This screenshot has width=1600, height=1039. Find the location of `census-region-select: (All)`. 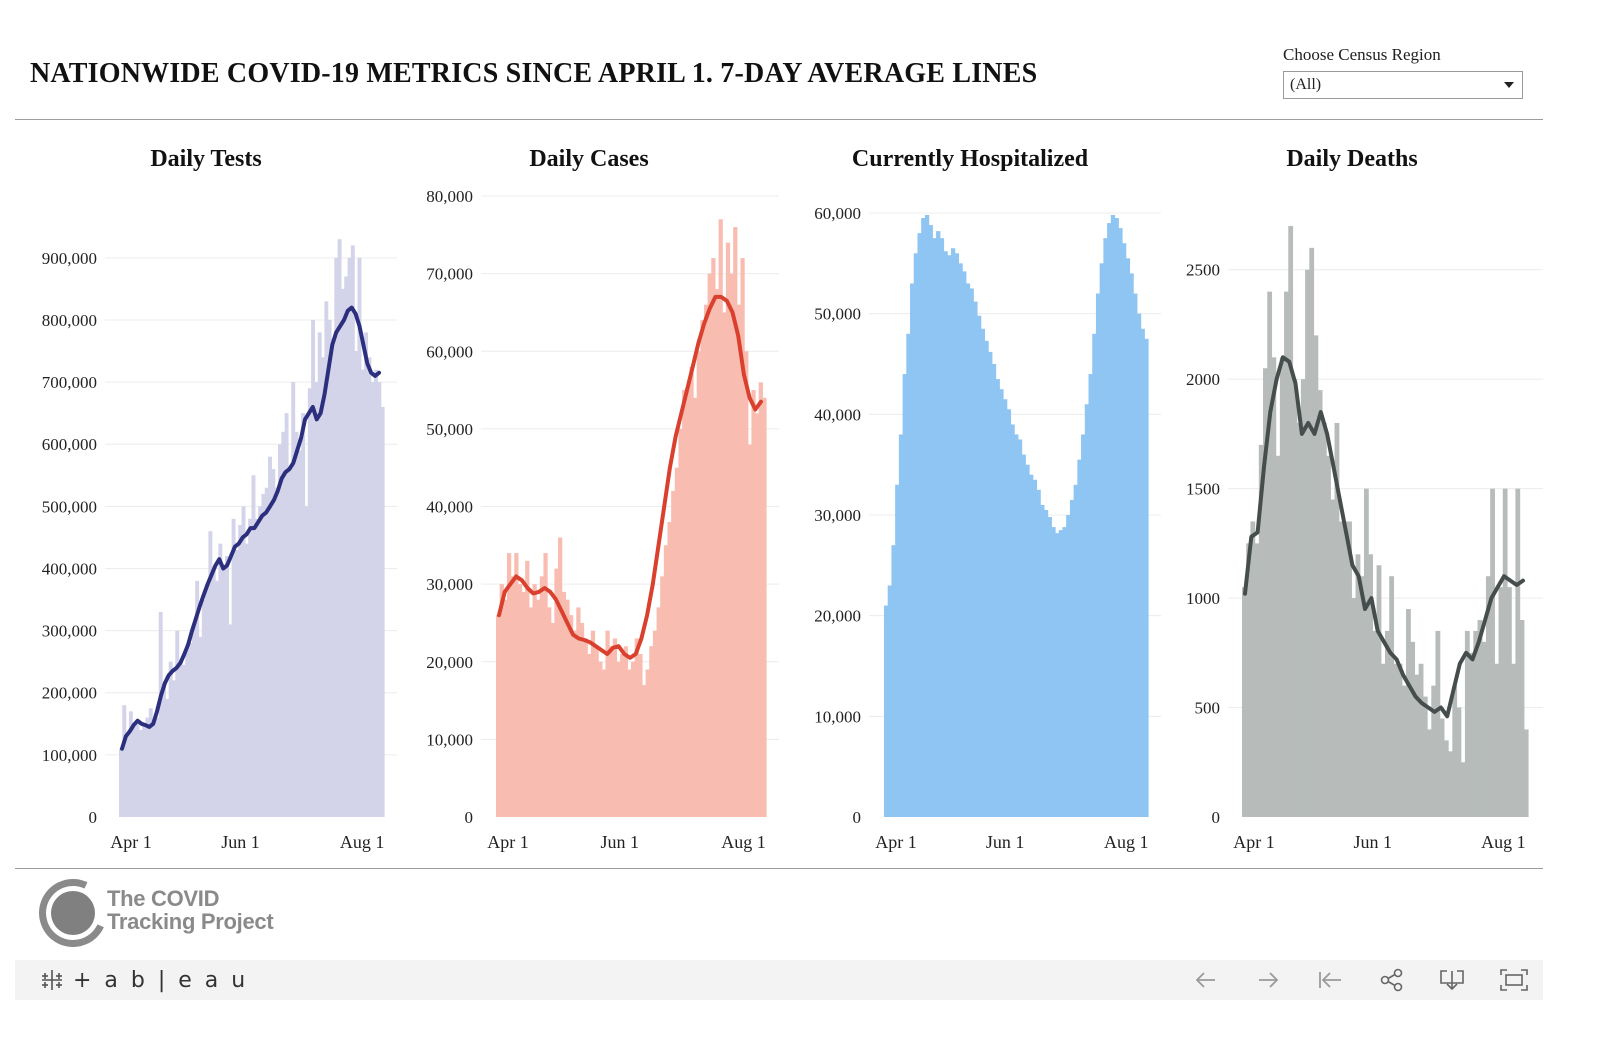

census-region-select: (All) is located at coordinates (1403, 85).